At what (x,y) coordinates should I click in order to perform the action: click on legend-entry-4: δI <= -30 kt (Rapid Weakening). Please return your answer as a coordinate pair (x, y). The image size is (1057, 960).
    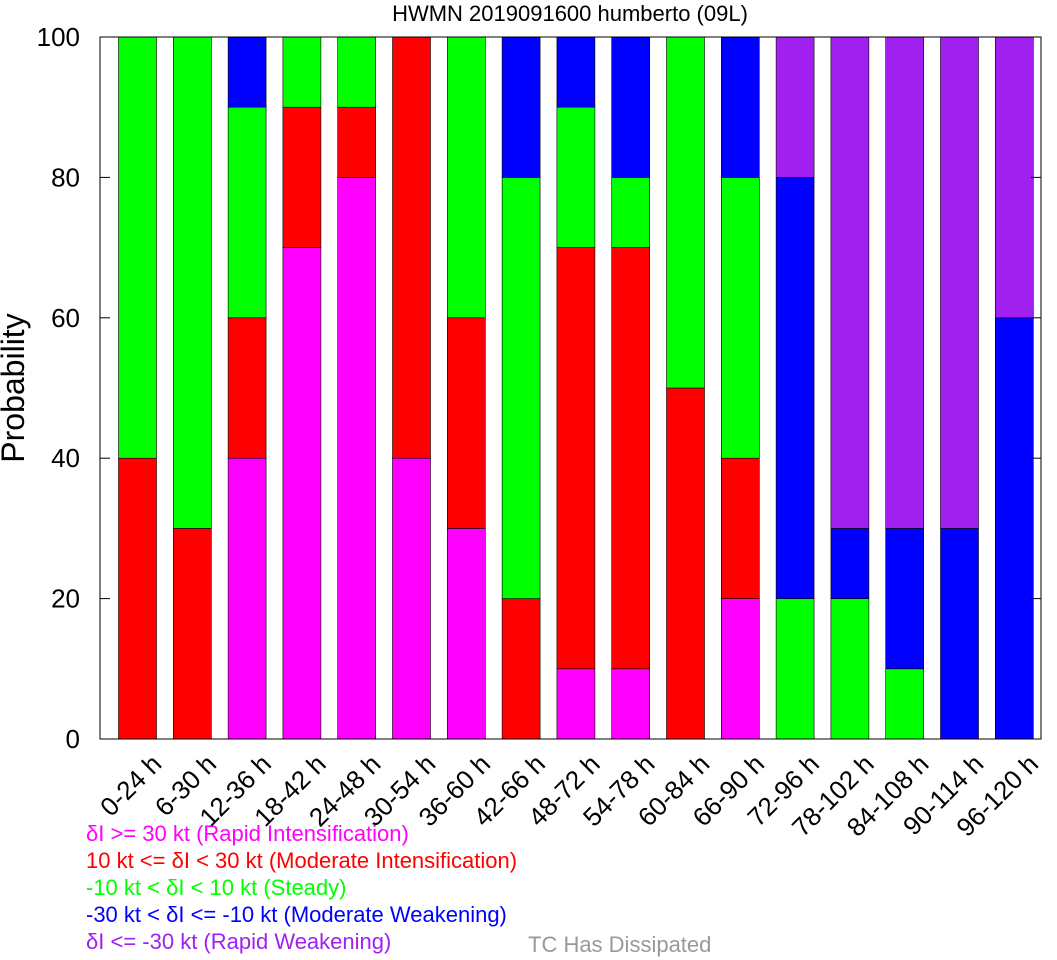
    Looking at the image, I should click on (238, 941).